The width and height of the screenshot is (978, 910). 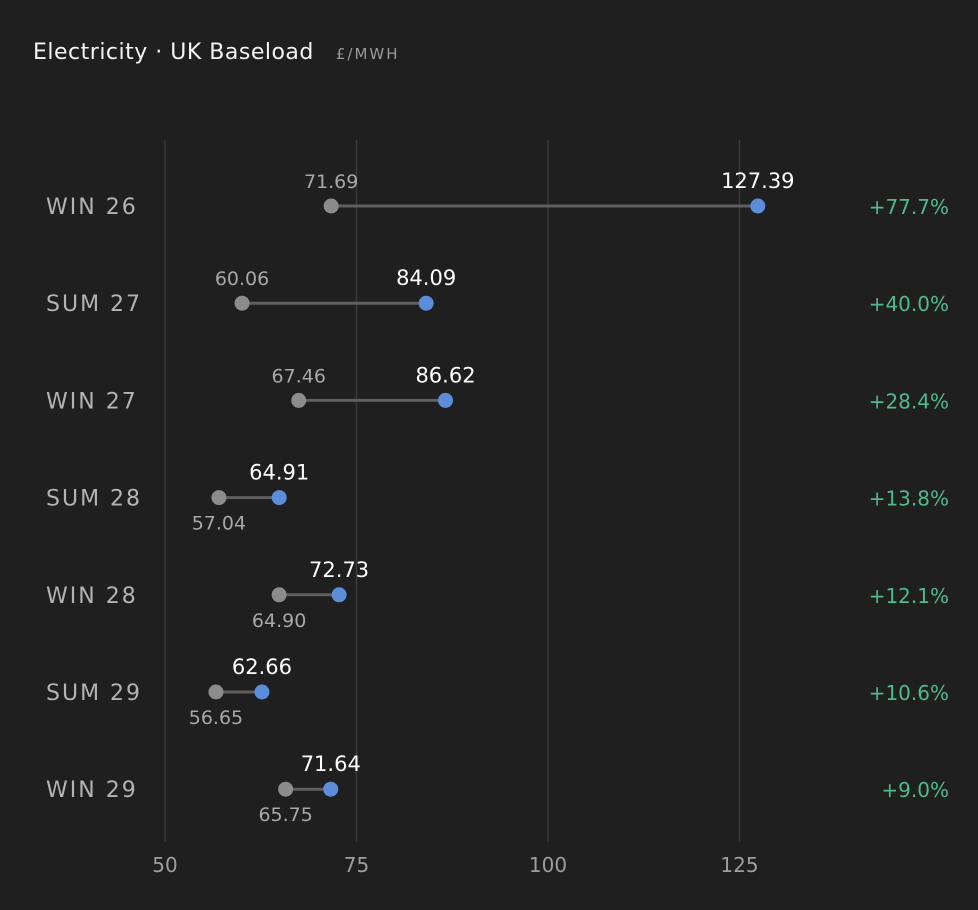 What do you see at coordinates (173, 52) in the screenshot?
I see `chart-title: Electricity · UK Baseload` at bounding box center [173, 52].